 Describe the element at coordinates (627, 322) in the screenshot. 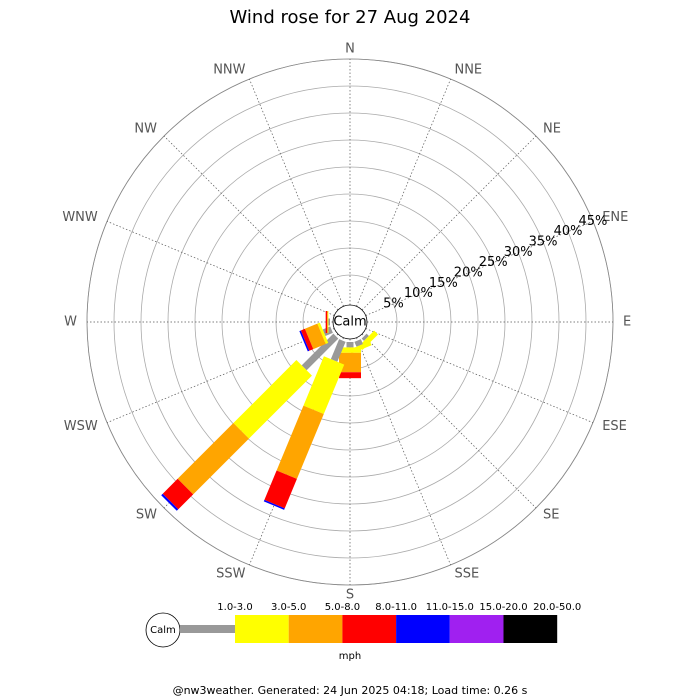

I see `direction-label: E` at that location.